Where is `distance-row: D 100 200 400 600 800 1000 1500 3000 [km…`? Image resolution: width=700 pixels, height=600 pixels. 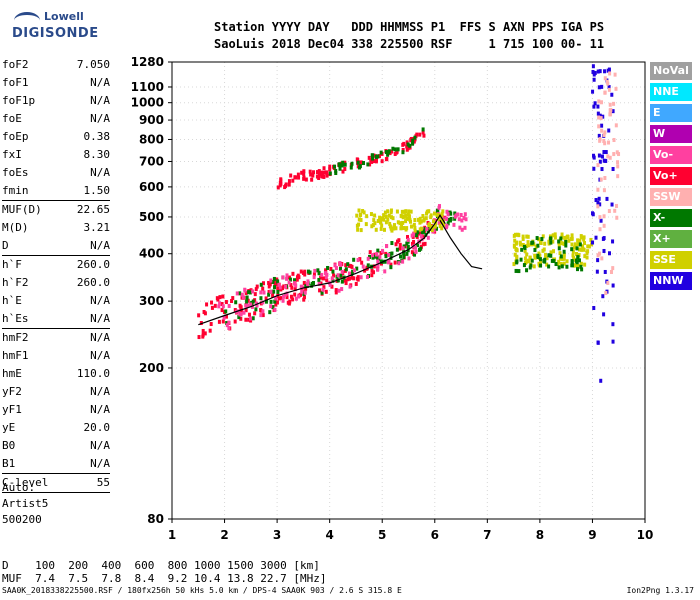 distance-row: D 100 200 400 600 800 1000 1500 3000 [km… is located at coordinates (161, 565).